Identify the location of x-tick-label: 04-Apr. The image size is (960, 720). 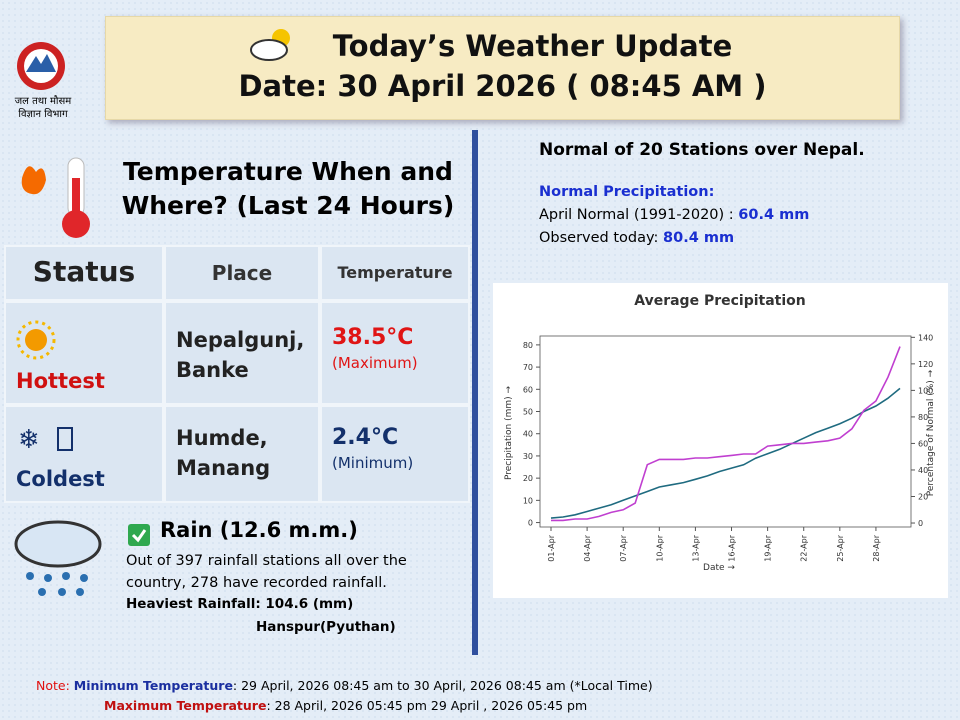
(587, 547).